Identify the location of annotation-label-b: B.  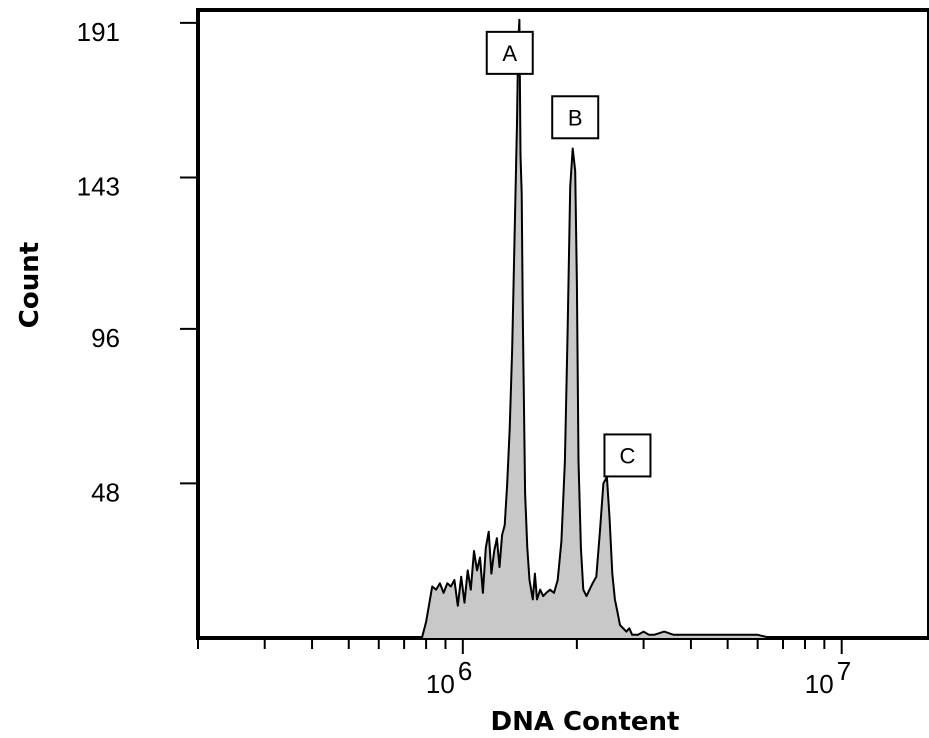
(575, 117).